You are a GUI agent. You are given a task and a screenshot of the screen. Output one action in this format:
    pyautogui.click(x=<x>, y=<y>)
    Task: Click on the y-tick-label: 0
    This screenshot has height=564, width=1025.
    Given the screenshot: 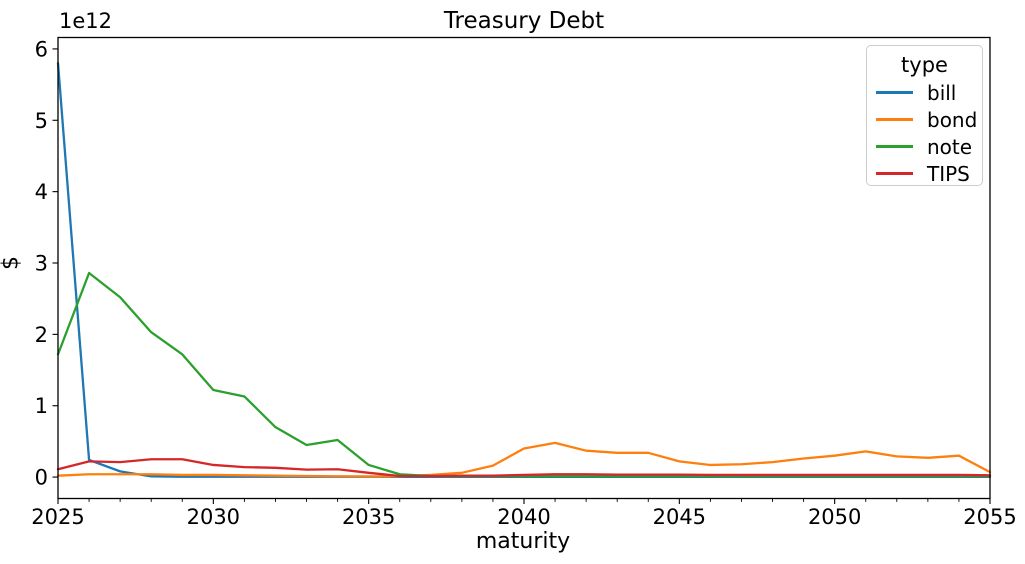 What is the action you would take?
    pyautogui.click(x=41, y=478)
    